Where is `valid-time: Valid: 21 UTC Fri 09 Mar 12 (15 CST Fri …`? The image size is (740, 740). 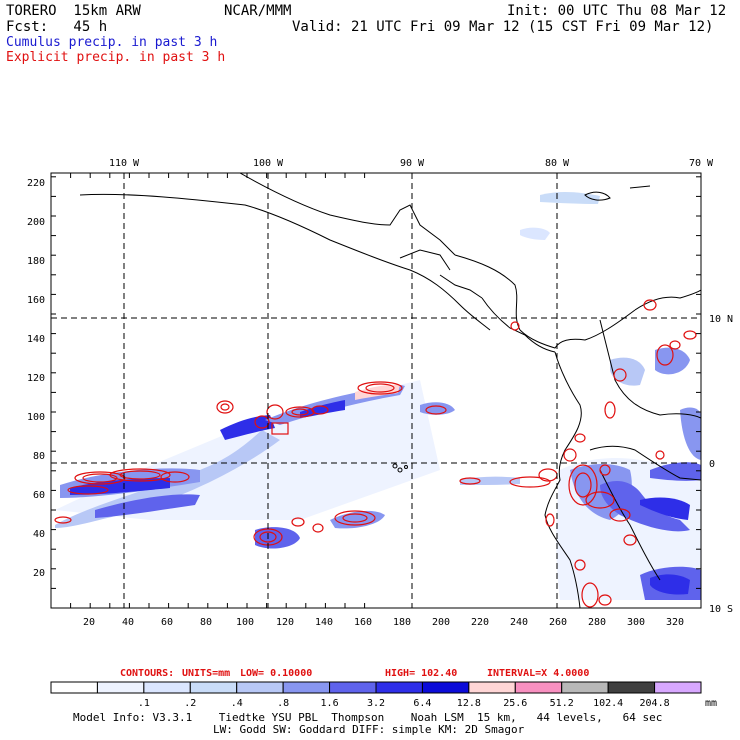
valid-time: Valid: 21 UTC Fri 09 Mar 12 (15 CST Fri … is located at coordinates (503, 27).